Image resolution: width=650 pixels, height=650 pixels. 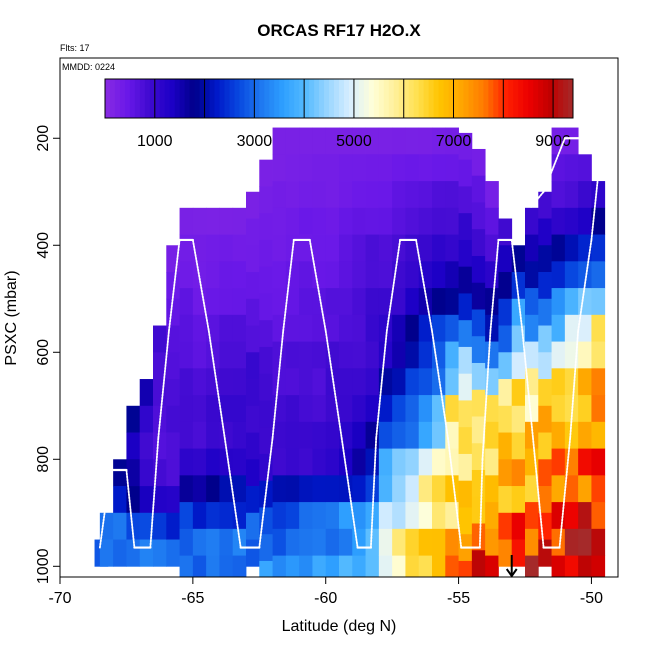 I want to click on position-marker, so click(x=511, y=566).